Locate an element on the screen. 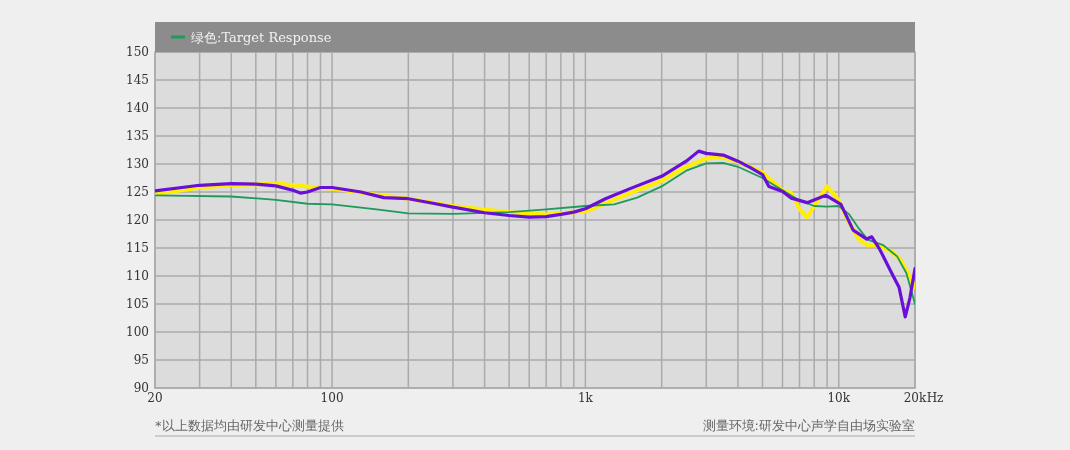 The height and width of the screenshot is (450, 1070). y-tick-label: 120 is located at coordinates (137, 220).